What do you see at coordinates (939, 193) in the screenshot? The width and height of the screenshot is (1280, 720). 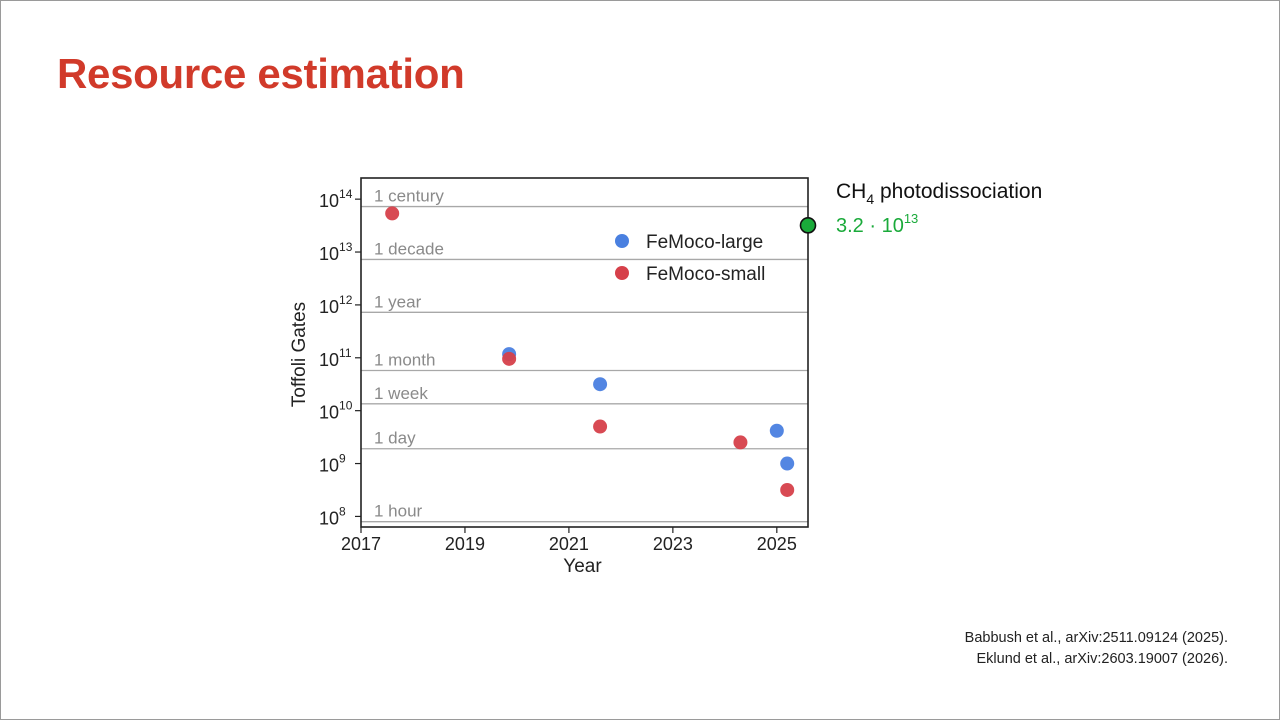 I see `ch4-label: CH4 photodissociation` at bounding box center [939, 193].